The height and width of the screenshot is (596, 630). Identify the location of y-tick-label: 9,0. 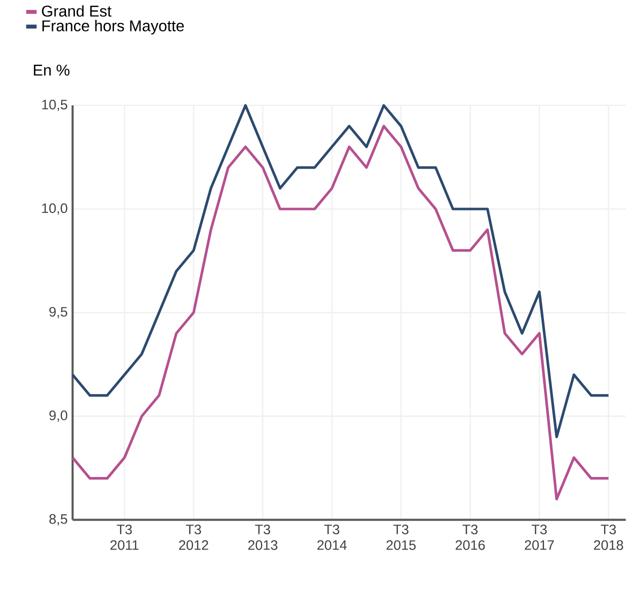
(58, 416).